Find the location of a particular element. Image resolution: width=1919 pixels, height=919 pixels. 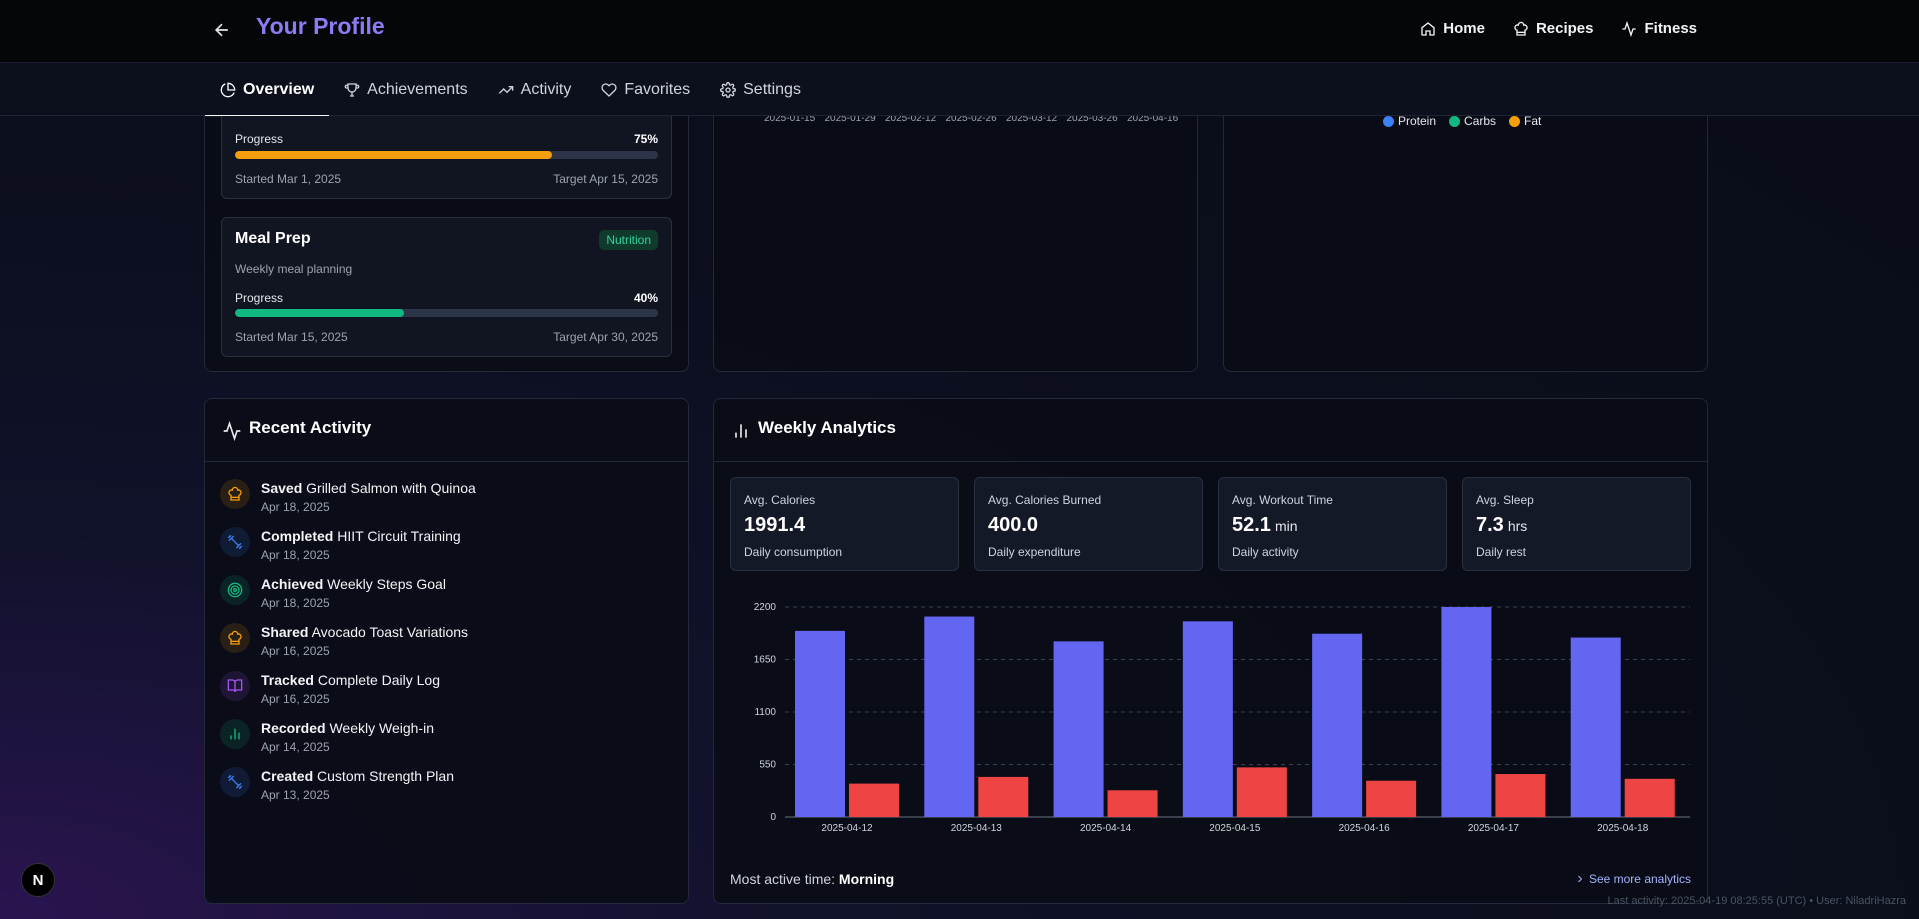

tab-overview-label: Overview is located at coordinates (279, 89).